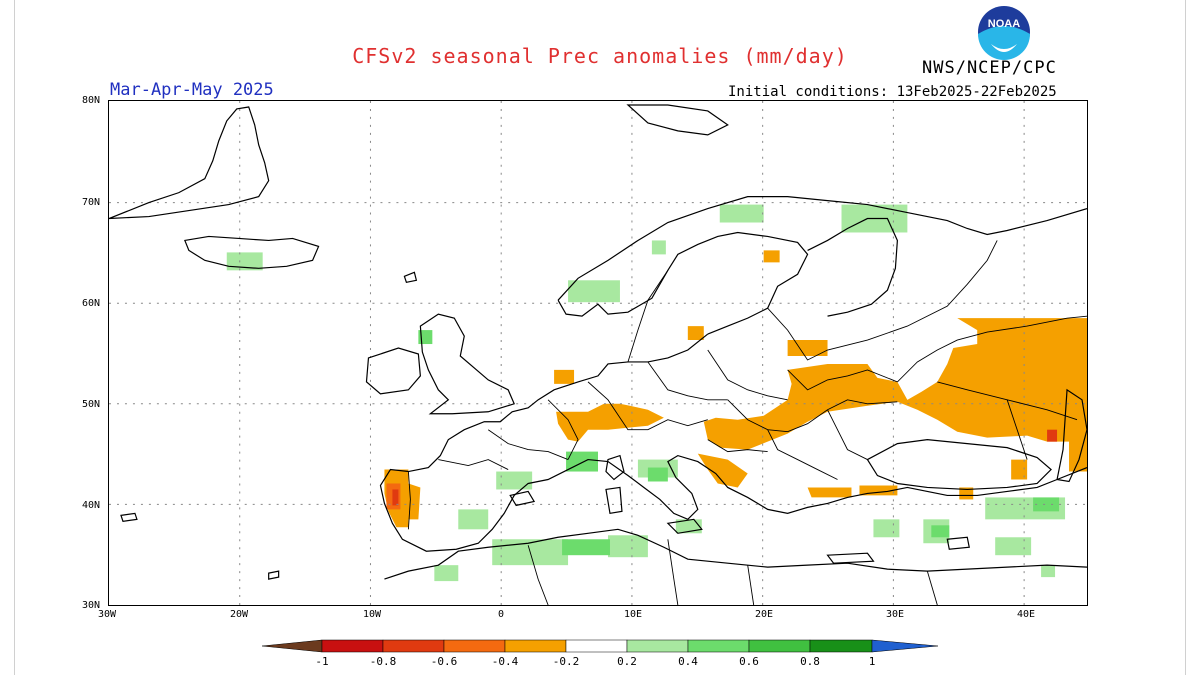 This screenshot has width=1200, height=675. What do you see at coordinates (501, 614) in the screenshot?
I see `lon-label-0: 0` at bounding box center [501, 614].